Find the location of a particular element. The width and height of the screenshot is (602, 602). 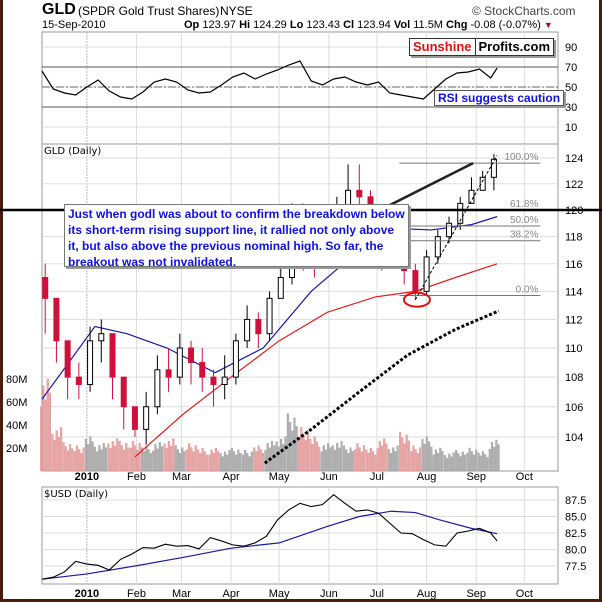

price-tick-label: 106 is located at coordinates (574, 408).